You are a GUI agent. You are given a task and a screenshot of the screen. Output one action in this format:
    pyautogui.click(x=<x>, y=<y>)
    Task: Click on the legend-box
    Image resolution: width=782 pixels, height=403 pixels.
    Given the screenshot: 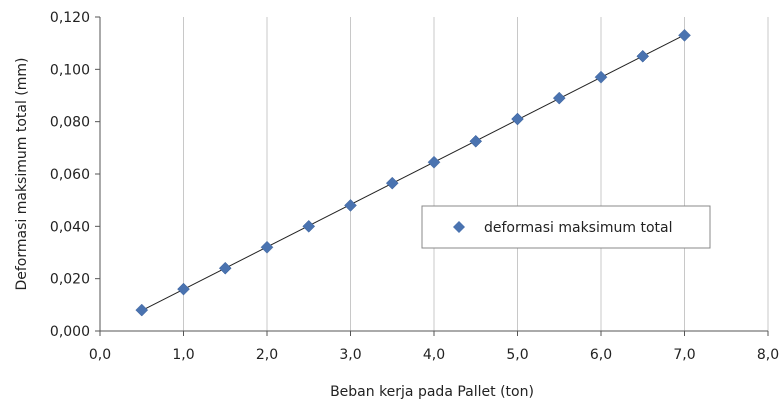 What is the action you would take?
    pyautogui.click(x=566, y=227)
    